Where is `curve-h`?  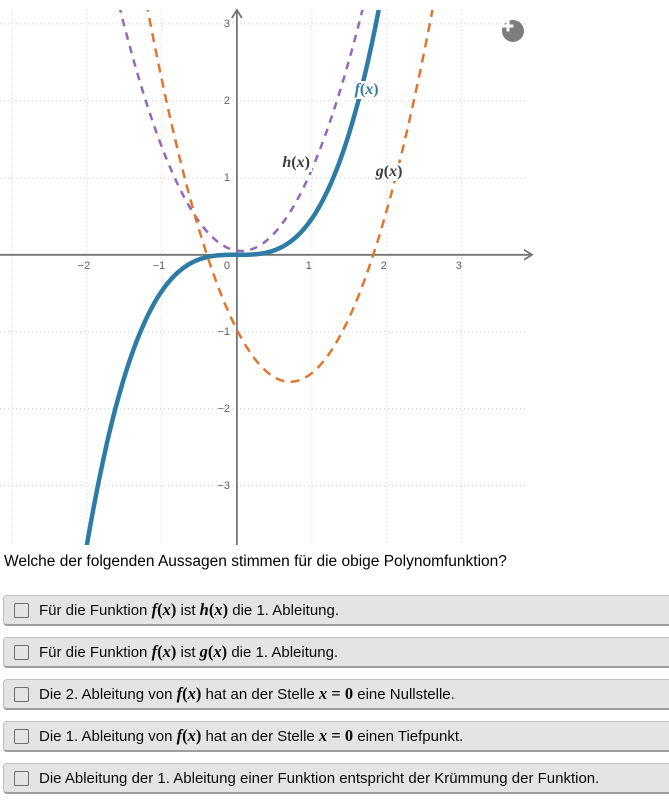 curve-h is located at coordinates (242, 126).